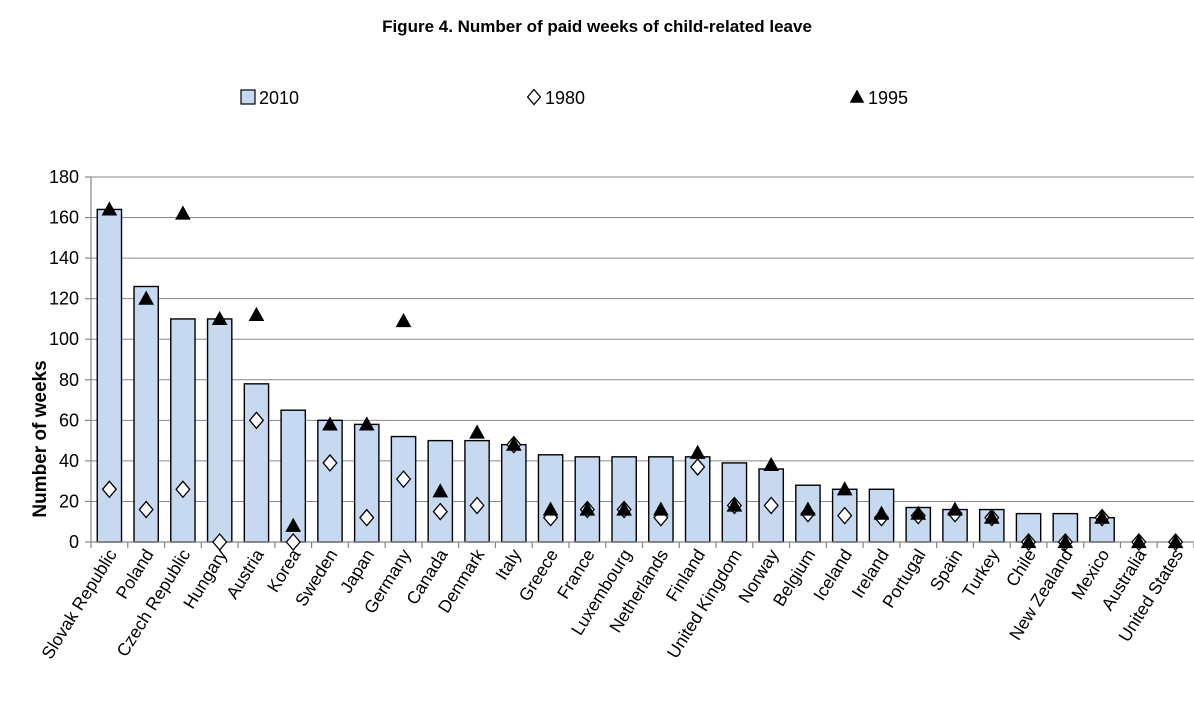 The height and width of the screenshot is (722, 1194). Describe the element at coordinates (64, 218) in the screenshot. I see `y-tick-label: 160` at that location.